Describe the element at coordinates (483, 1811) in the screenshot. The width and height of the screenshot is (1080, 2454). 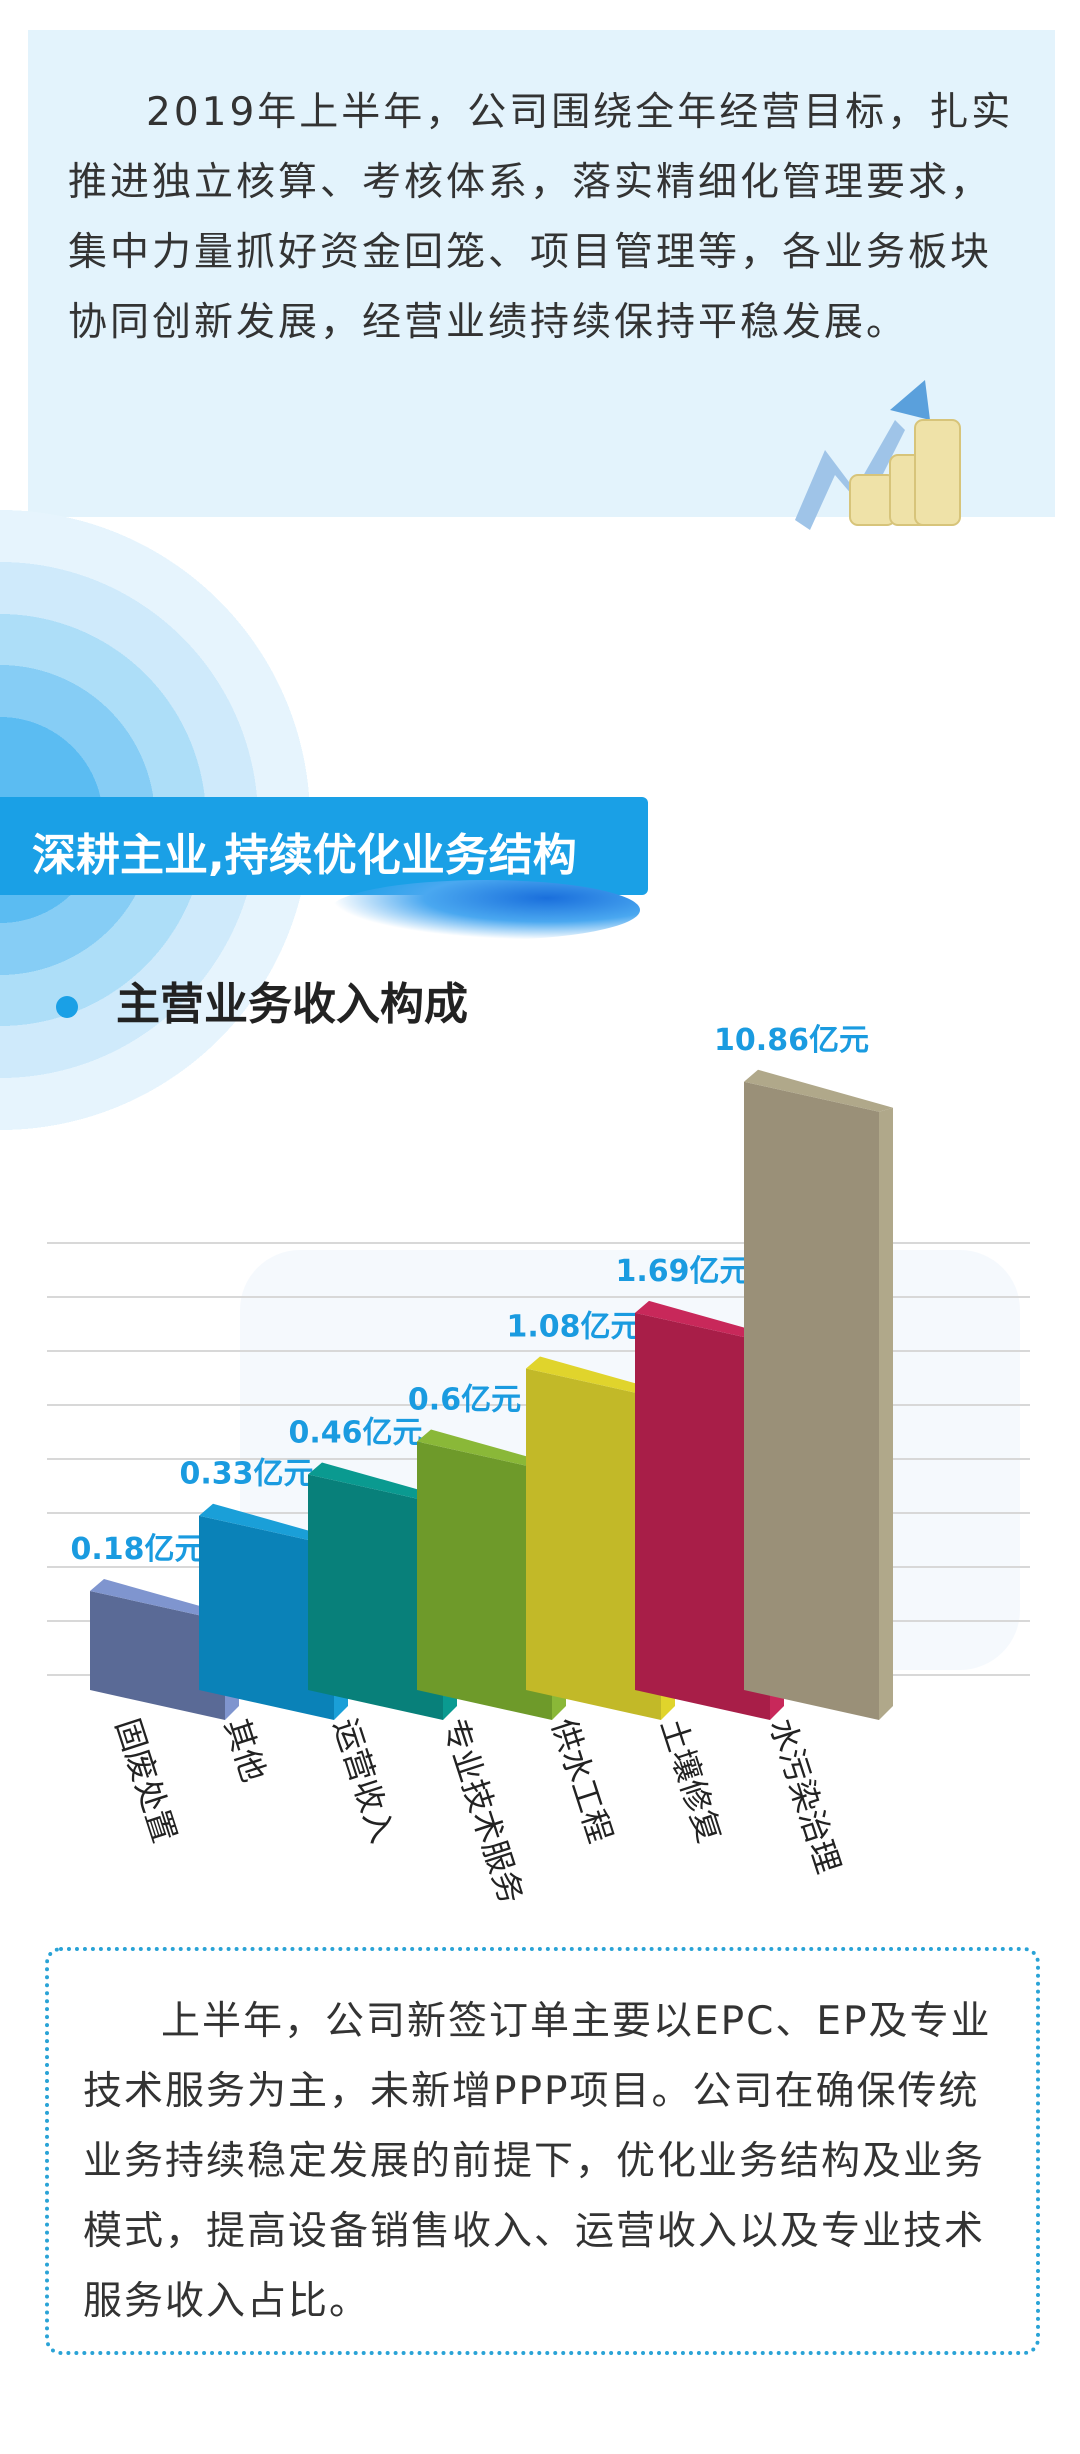
I see `x-tick-label: 专业技术服务` at that location.